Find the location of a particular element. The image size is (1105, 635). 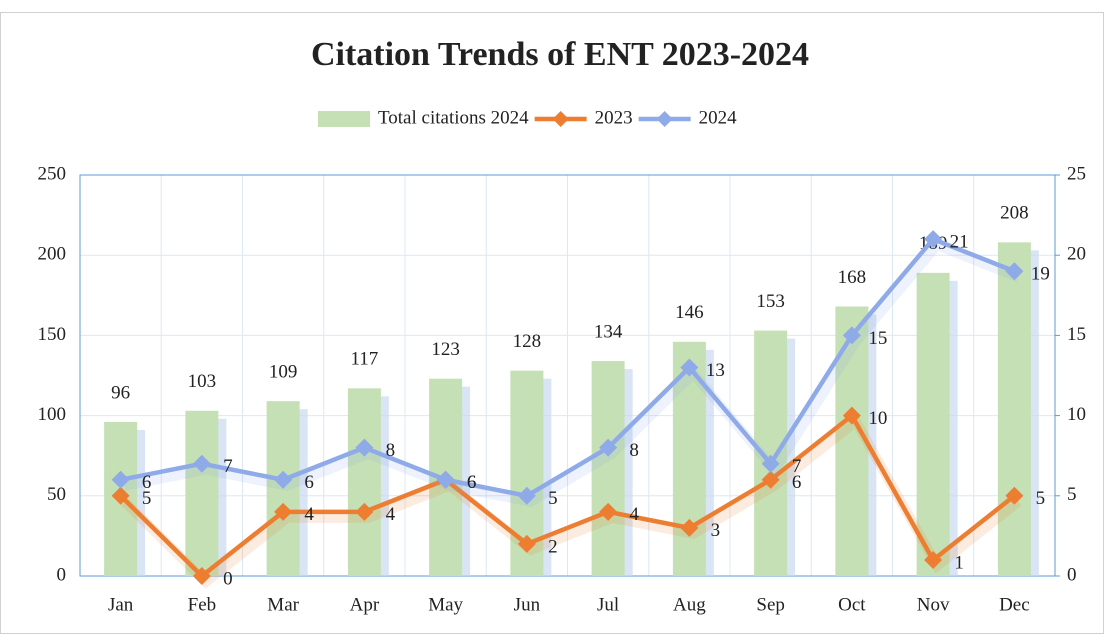

bar-value-label: 96 is located at coordinates (120, 392).